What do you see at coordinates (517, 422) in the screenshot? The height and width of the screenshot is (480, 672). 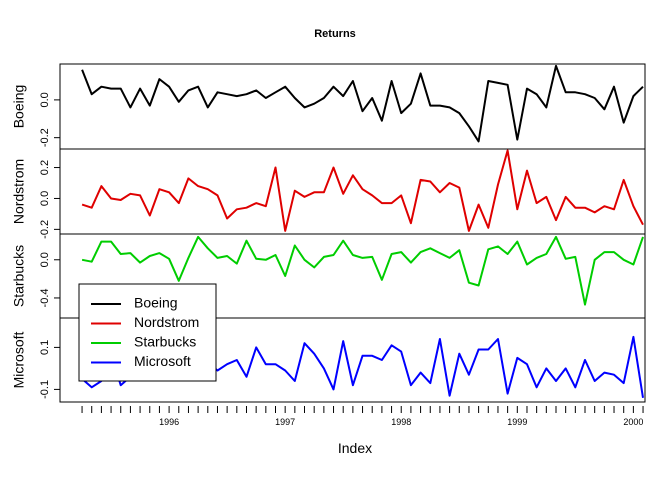 I see `x-tick-label: 1999` at bounding box center [517, 422].